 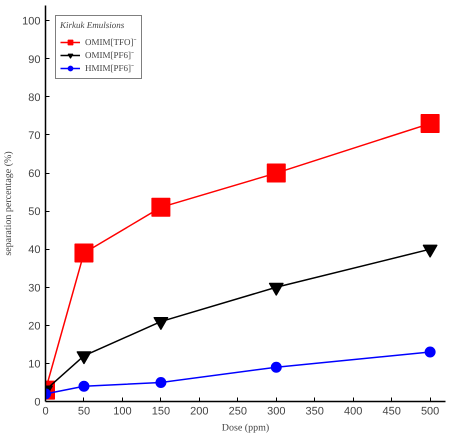 I want to click on x-tick-label: 500, so click(x=430, y=412).